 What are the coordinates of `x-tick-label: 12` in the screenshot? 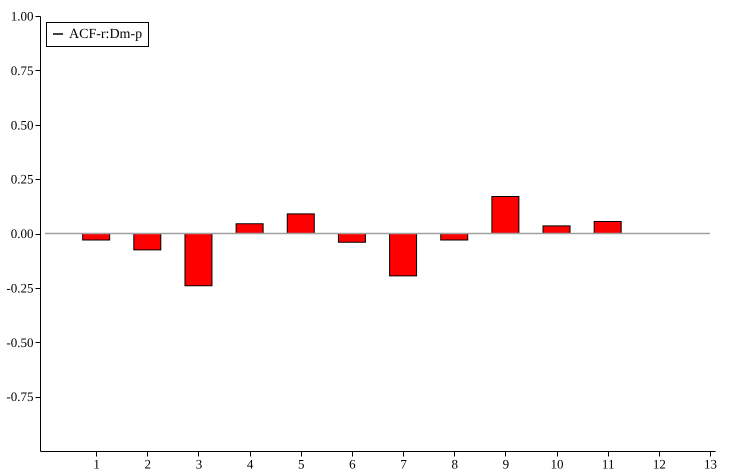 It's located at (659, 464).